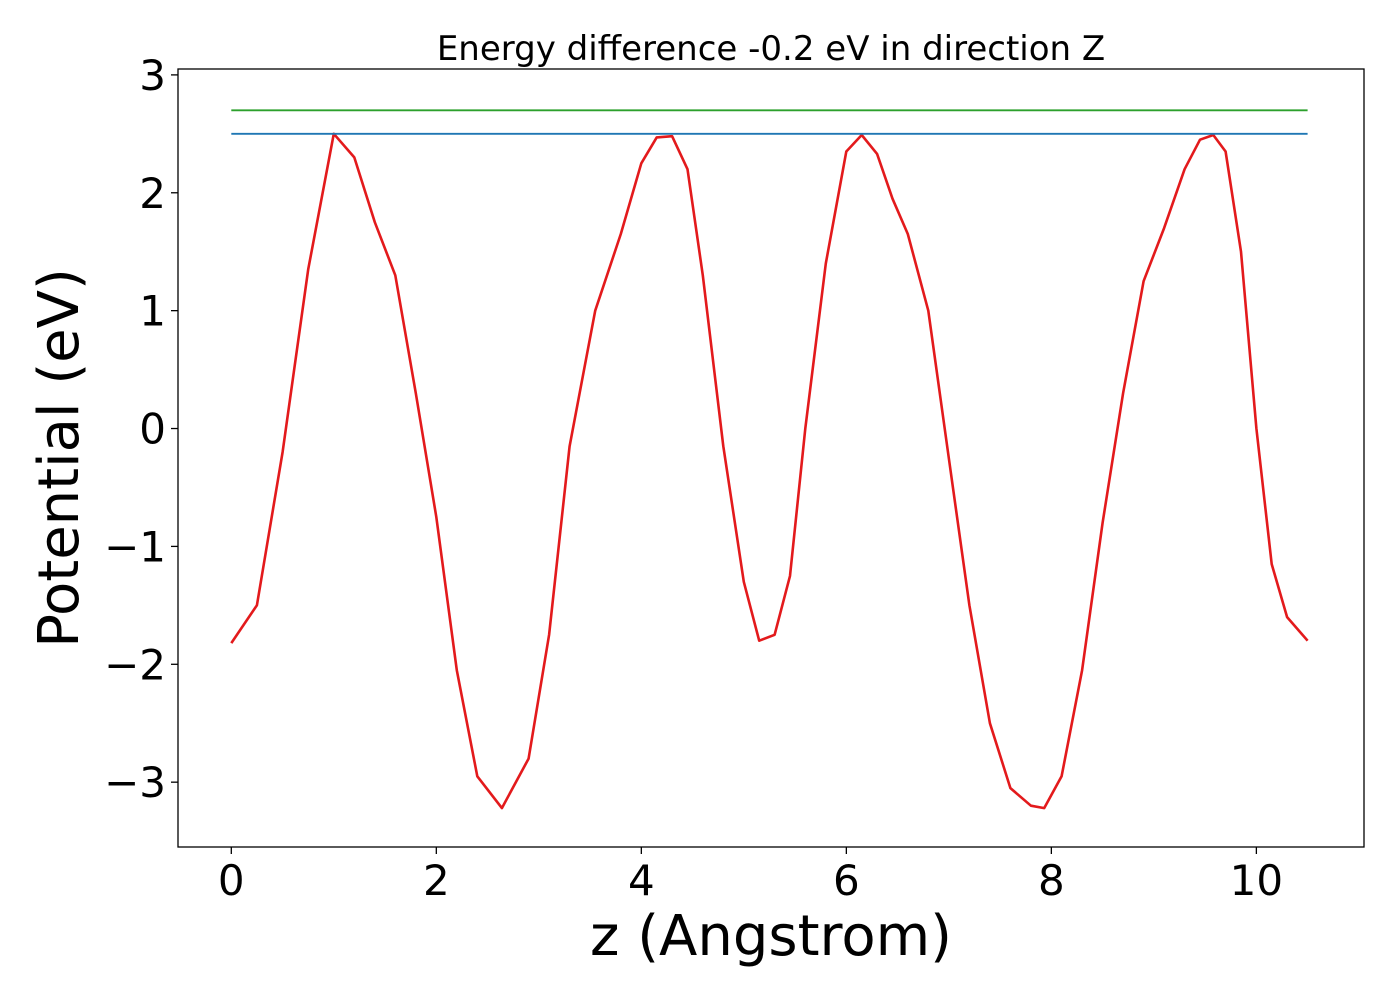  I want to click on x-tick-label: 6, so click(846, 880).